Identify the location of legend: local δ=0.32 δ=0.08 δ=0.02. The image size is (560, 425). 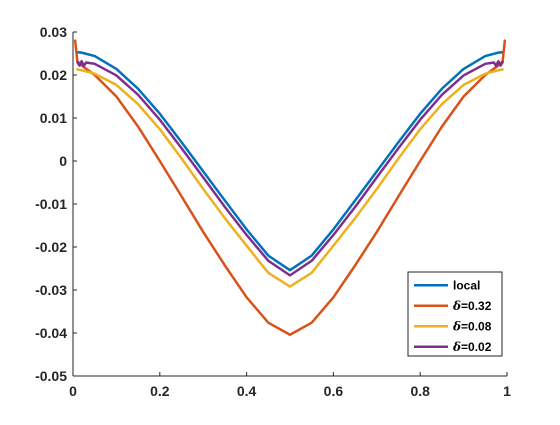
(455, 314).